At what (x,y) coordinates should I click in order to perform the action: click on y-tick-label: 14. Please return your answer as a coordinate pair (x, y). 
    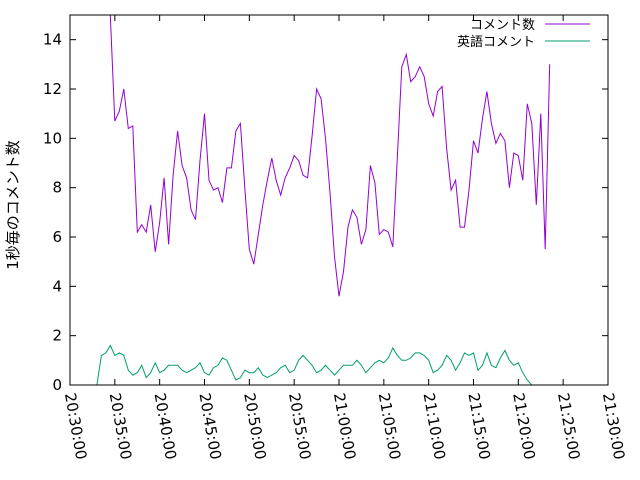
    Looking at the image, I should click on (52, 40).